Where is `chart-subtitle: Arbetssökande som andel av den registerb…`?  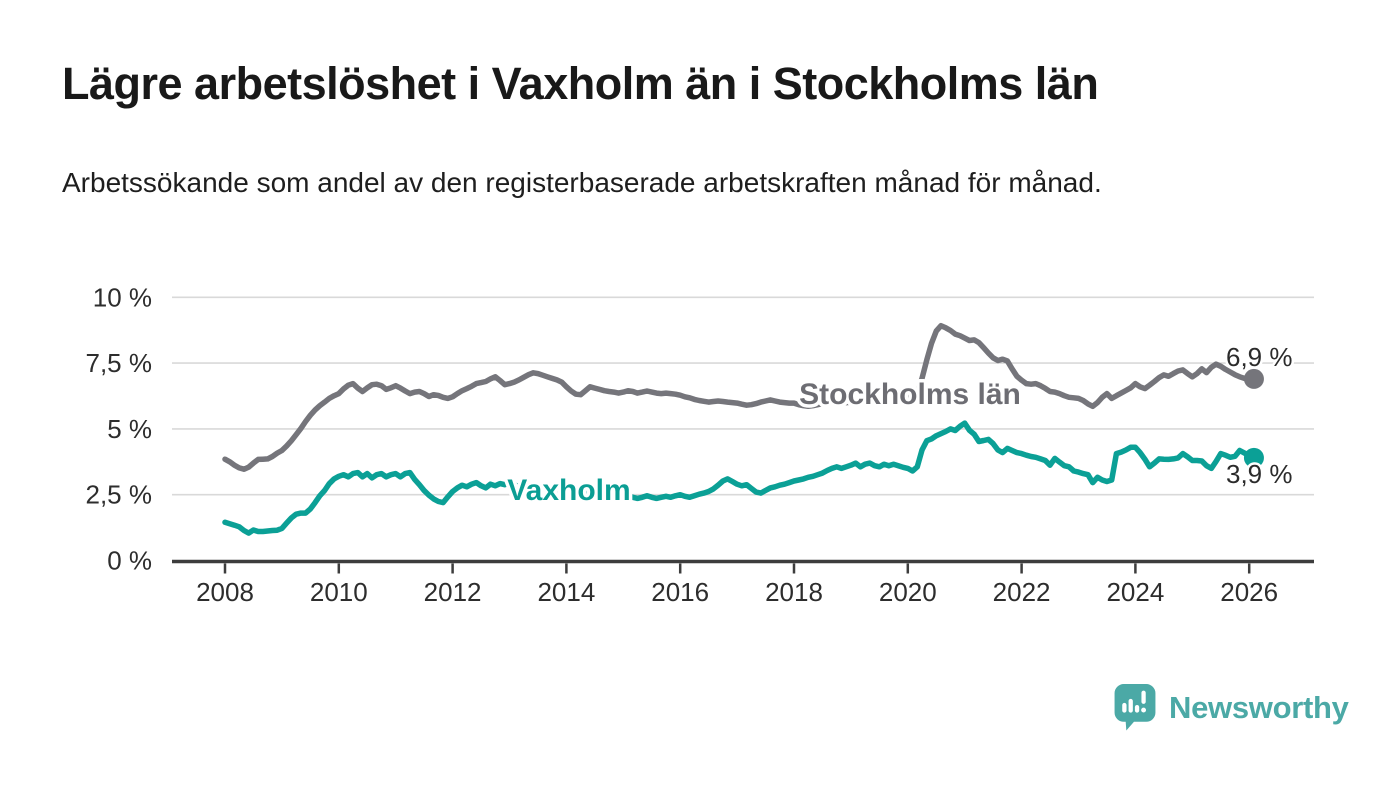 chart-subtitle: Arbetssökande som andel av den registerb… is located at coordinates (582, 182).